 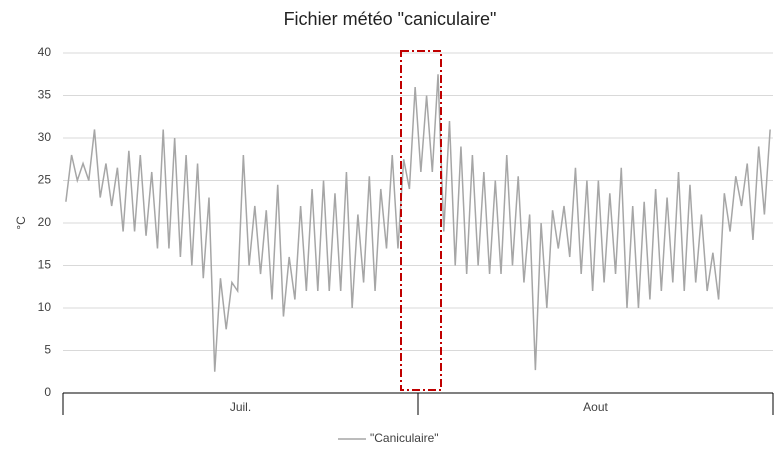 I want to click on x-group-label: Juil., so click(x=240, y=407).